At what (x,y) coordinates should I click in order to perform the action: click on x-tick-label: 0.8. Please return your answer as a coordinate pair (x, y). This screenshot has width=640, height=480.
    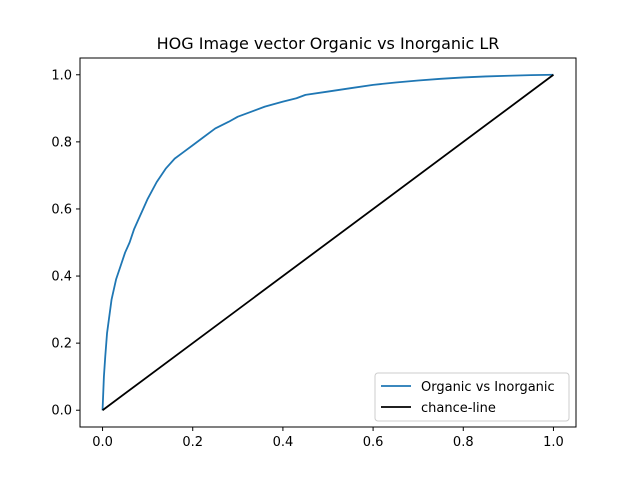
    Looking at the image, I should click on (463, 442).